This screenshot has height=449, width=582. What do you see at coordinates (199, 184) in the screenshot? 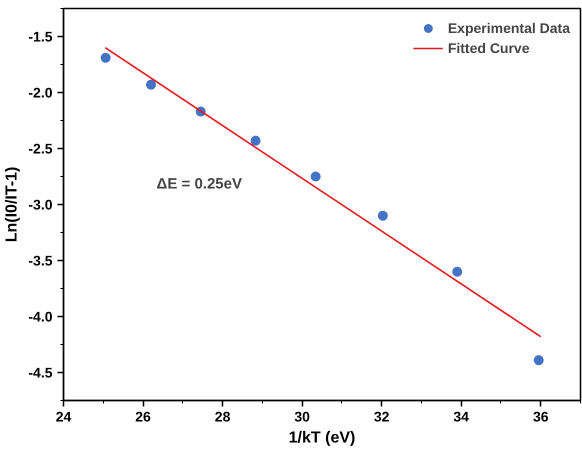
I see `annotation: ΔE = 0.25eV` at bounding box center [199, 184].